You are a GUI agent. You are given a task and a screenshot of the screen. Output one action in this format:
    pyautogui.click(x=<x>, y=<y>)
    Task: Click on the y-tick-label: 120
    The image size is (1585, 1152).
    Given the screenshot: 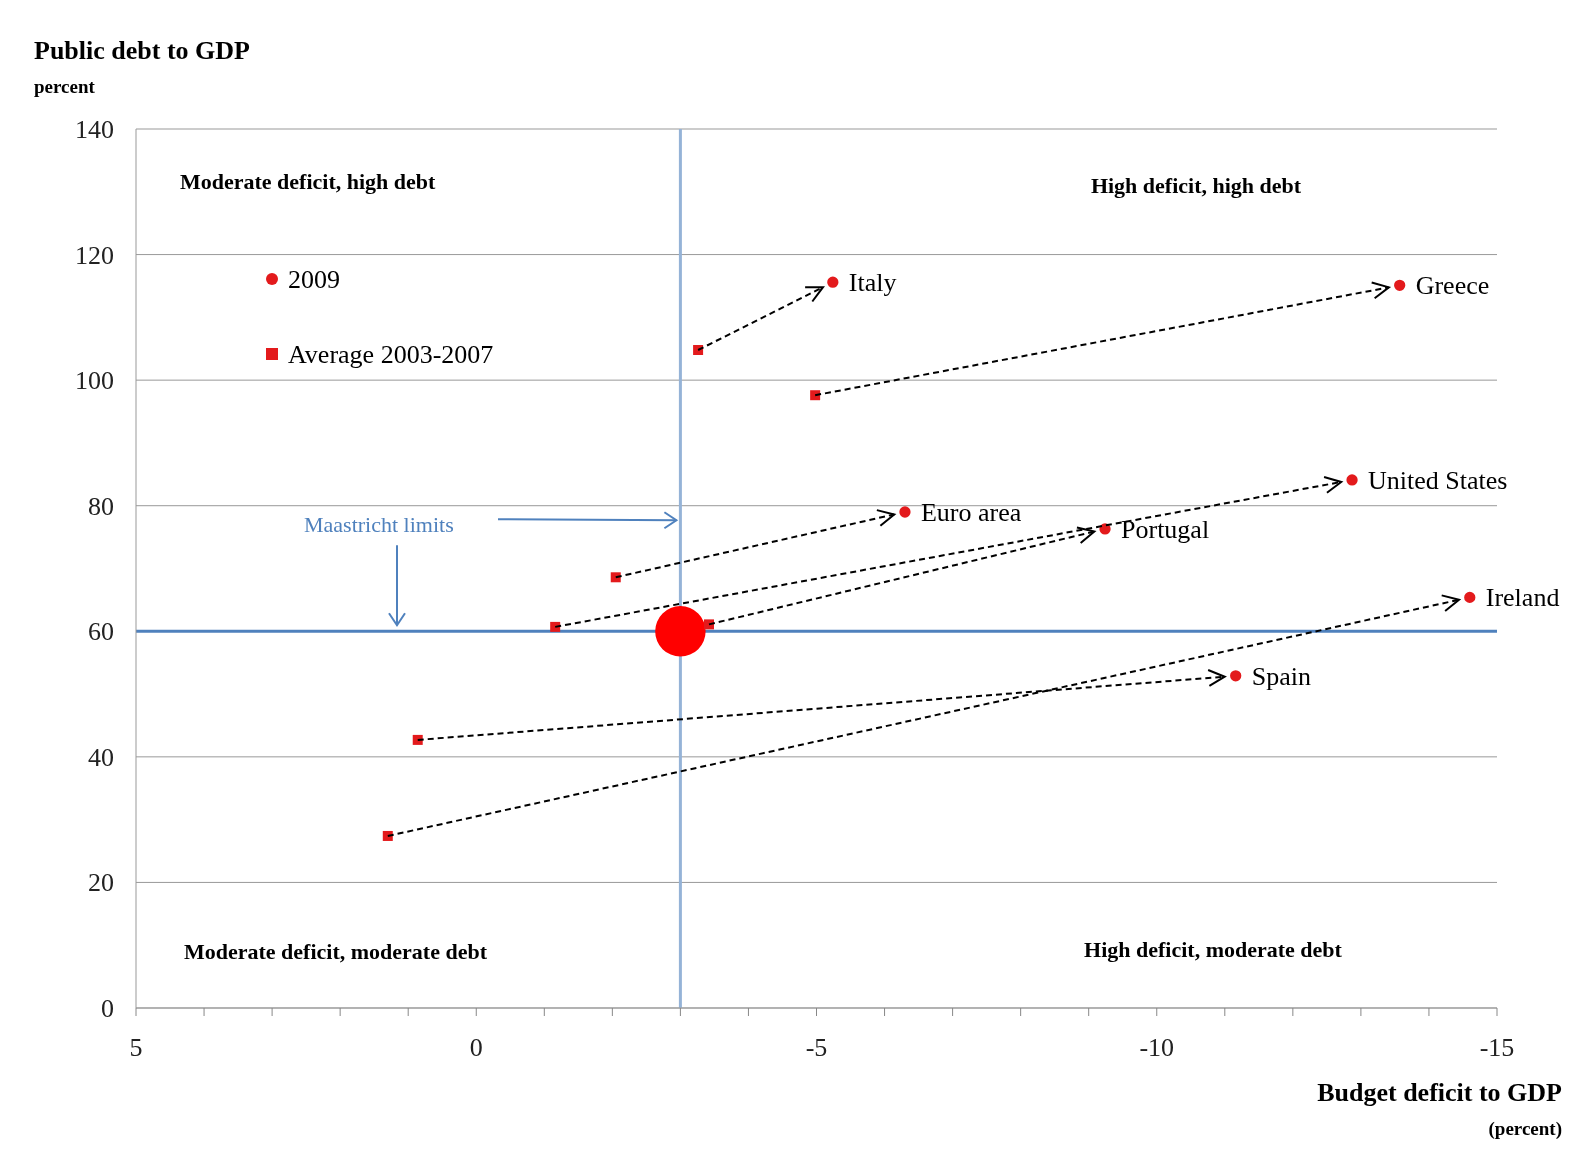 What is the action you would take?
    pyautogui.click(x=94, y=255)
    